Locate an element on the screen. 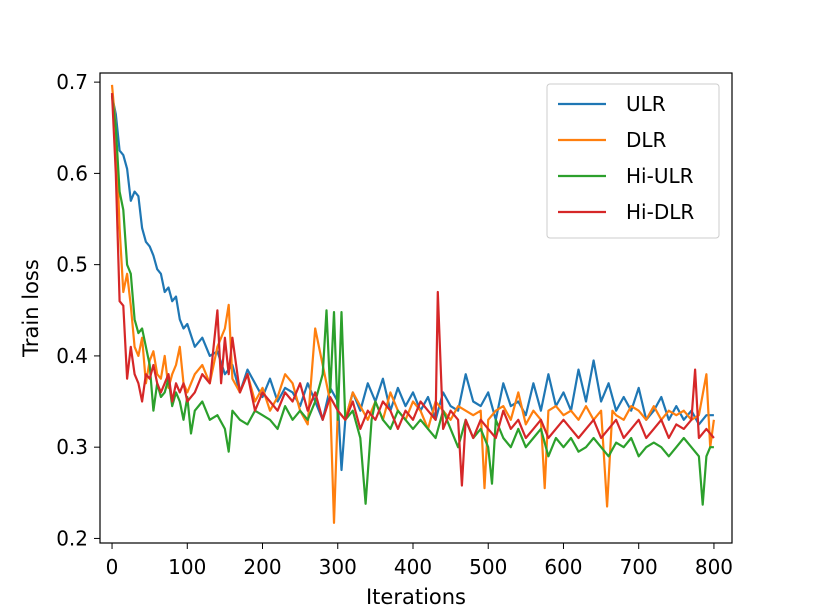 The height and width of the screenshot is (610, 814). y-axis: 0.2 0.3 0.4 0.5 0.6 0.7 is located at coordinates (78, 310).